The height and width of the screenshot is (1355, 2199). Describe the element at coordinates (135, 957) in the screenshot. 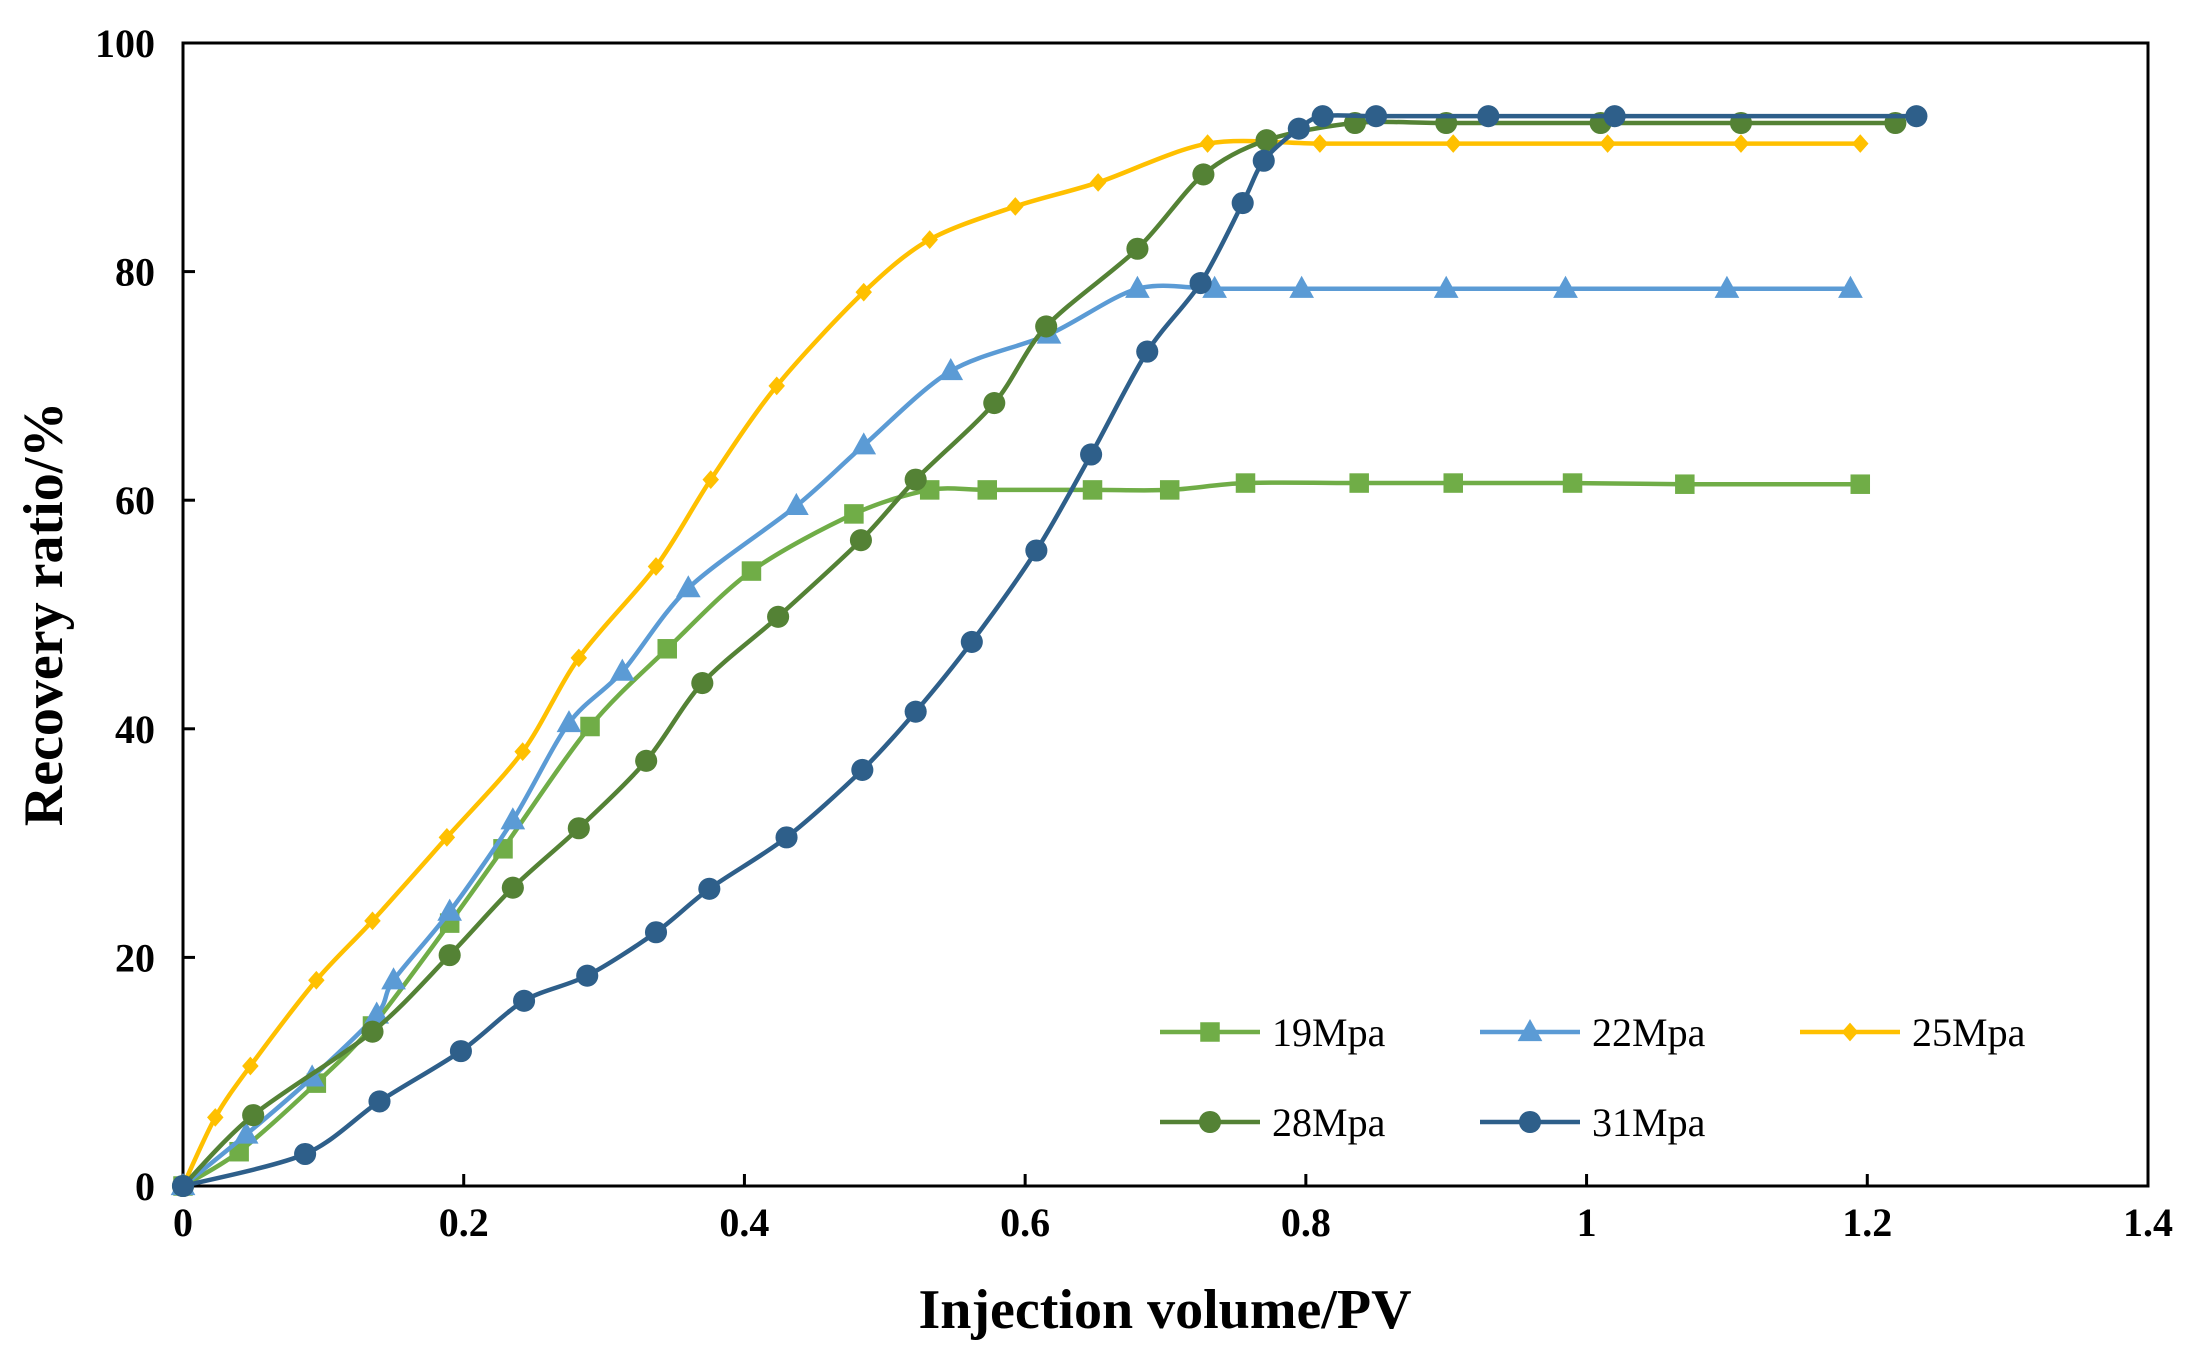

I see `y-tick-label: 20` at that location.